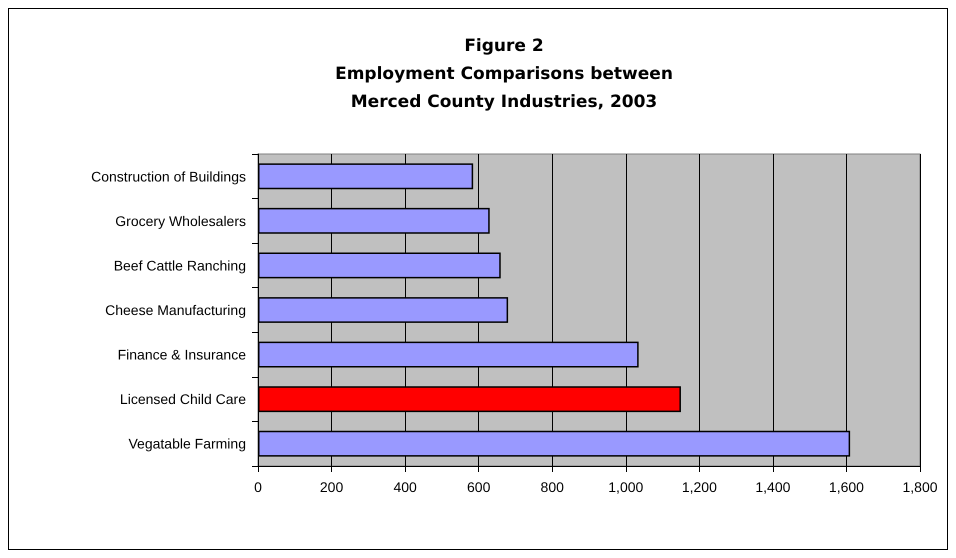 This screenshot has width=956, height=558. I want to click on y-tick-label: Vegatable Farming, so click(187, 444).